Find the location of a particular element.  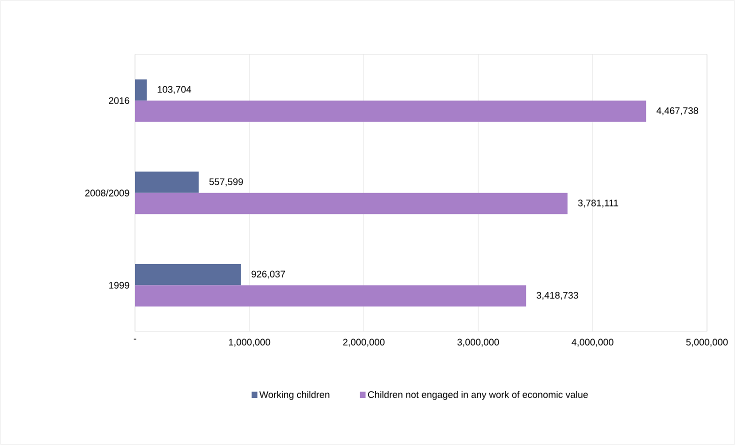

x-tick-label: 2,000,000 is located at coordinates (364, 342).